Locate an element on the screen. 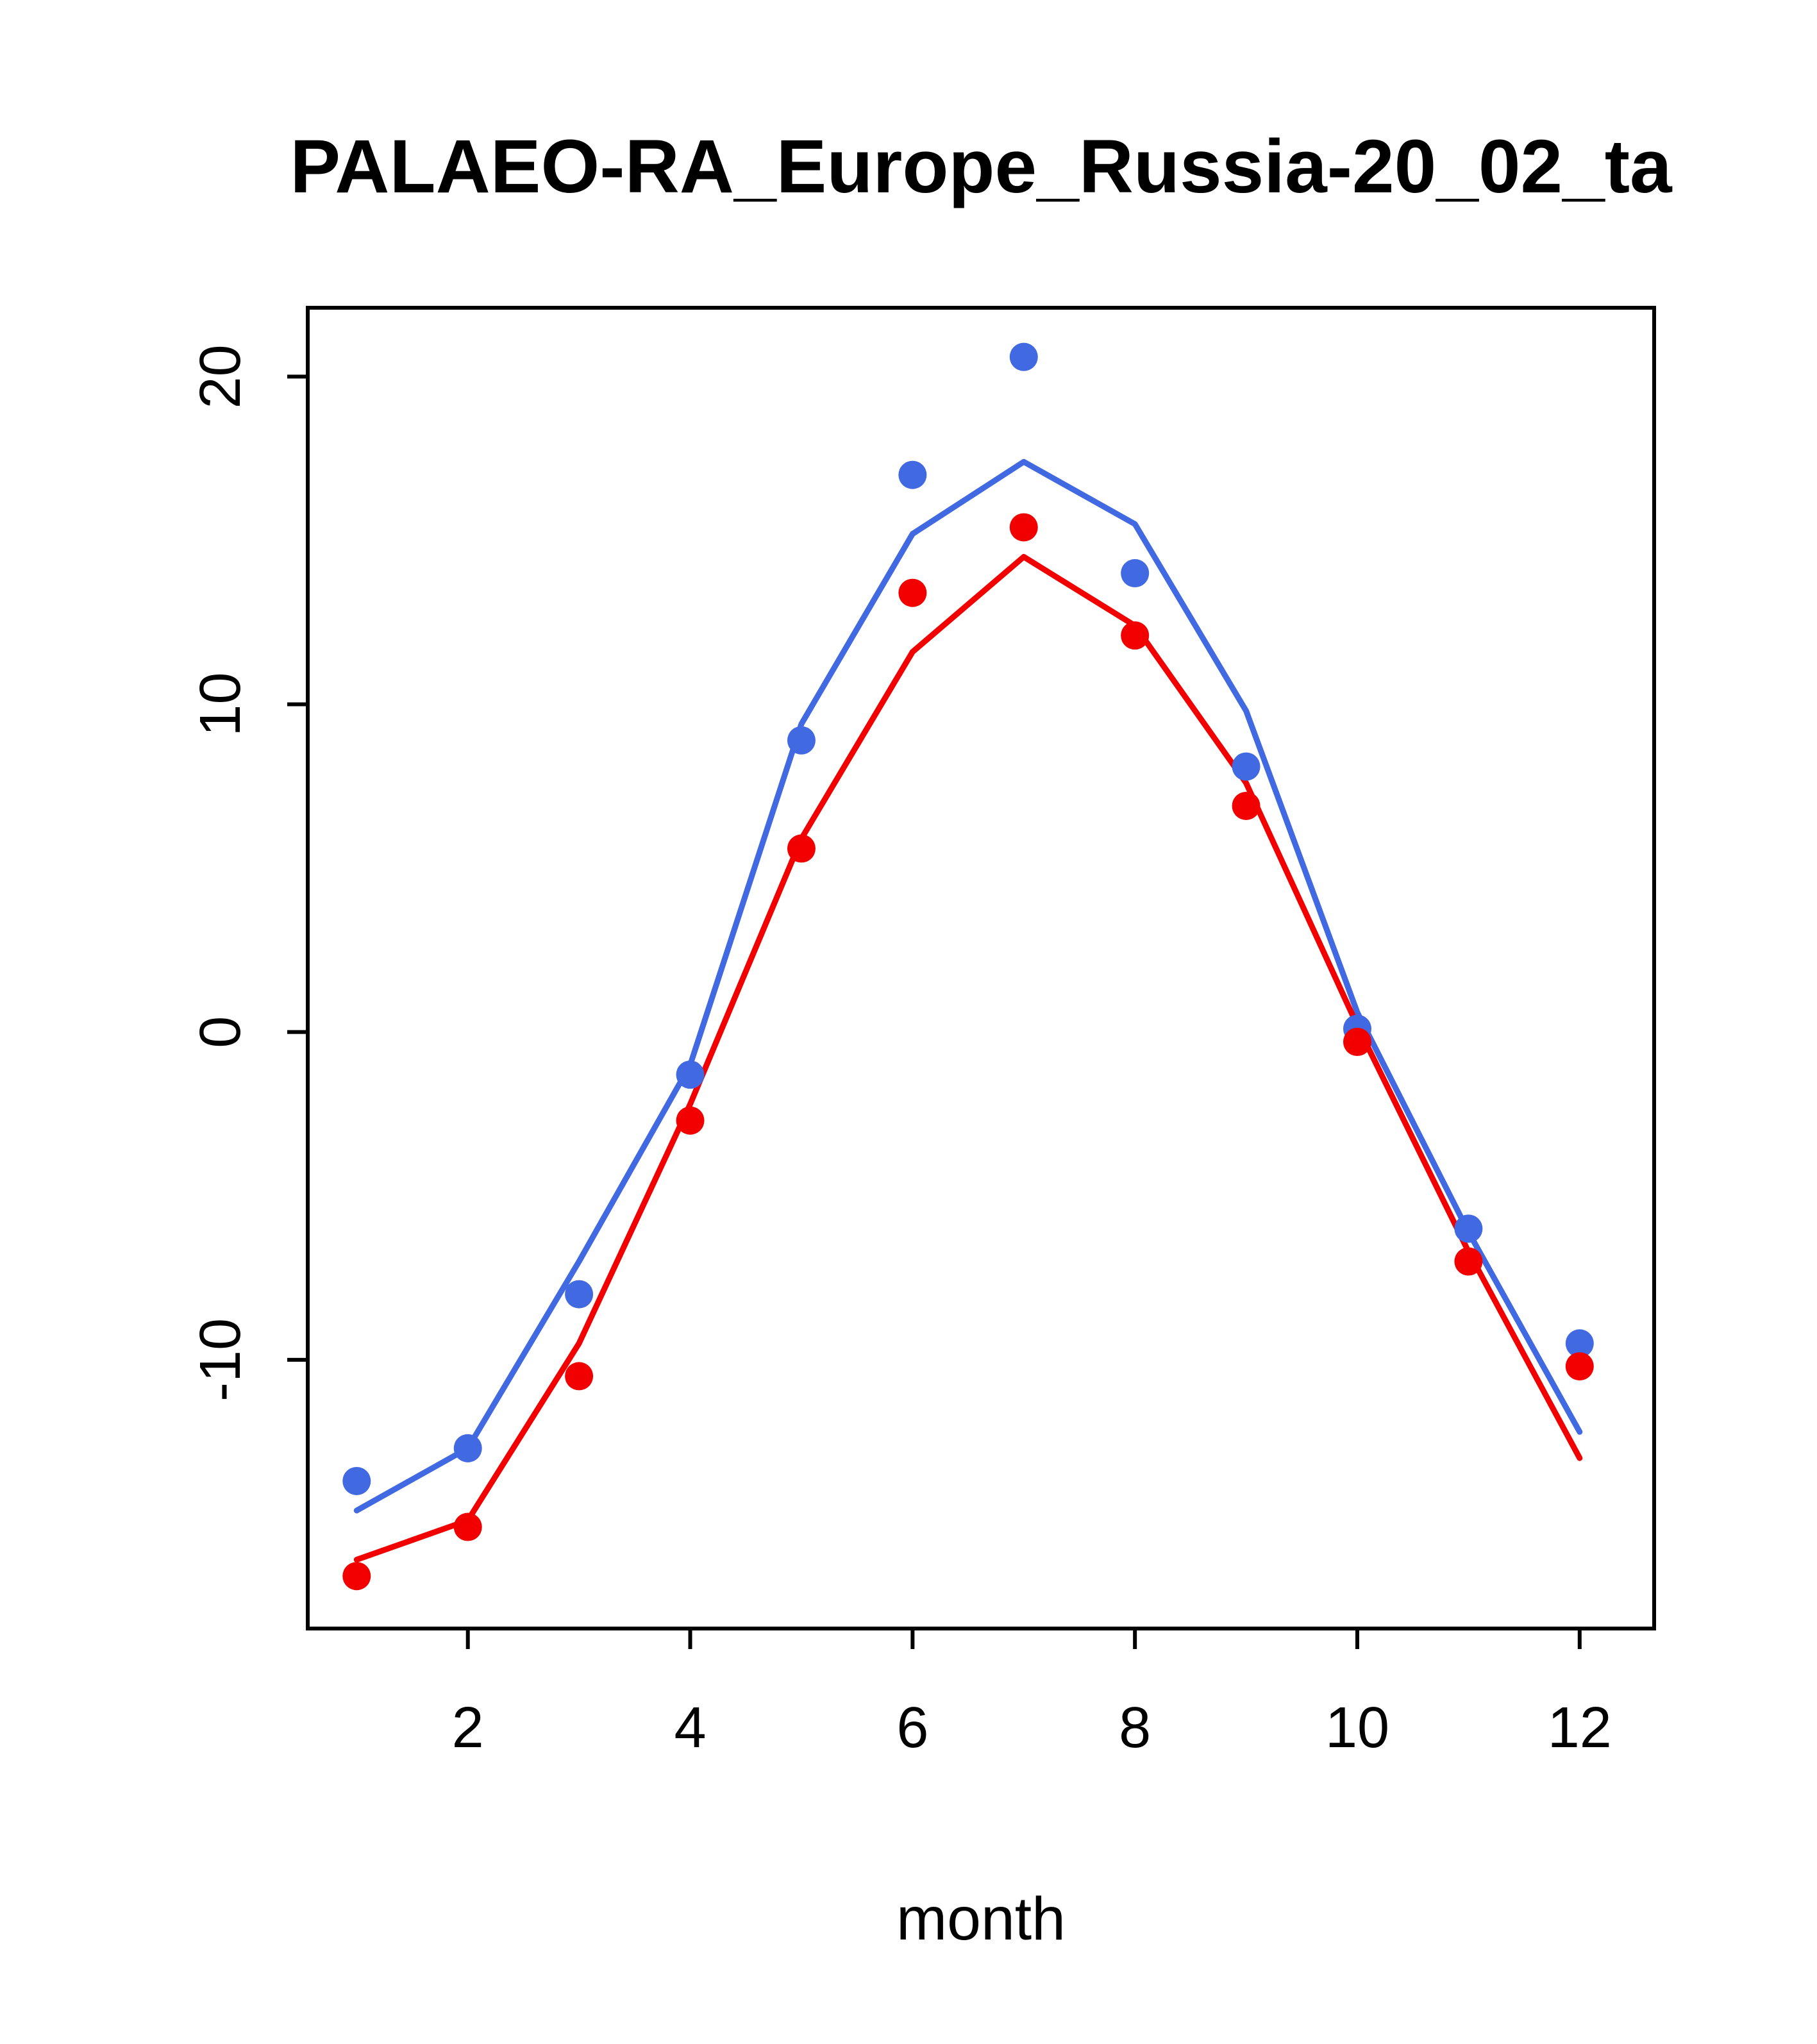 The width and height of the screenshot is (1817, 2044). x-tick-label: 4 is located at coordinates (691, 1728).